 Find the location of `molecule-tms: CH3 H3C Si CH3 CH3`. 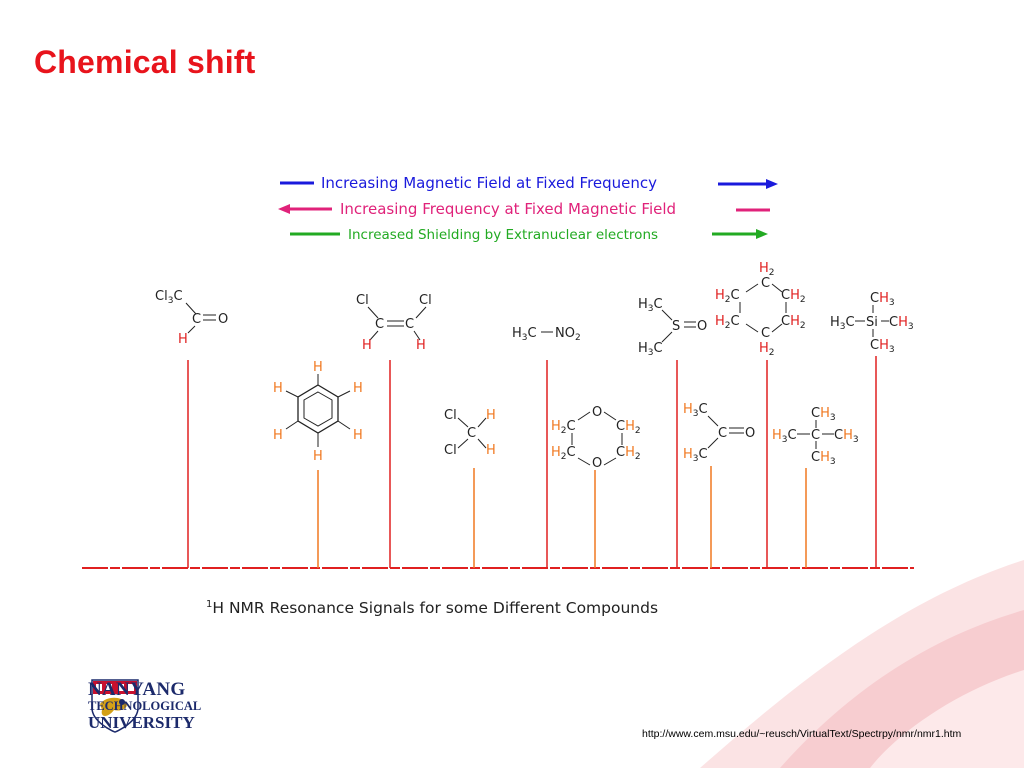

molecule-tms: CH3 H3C Si CH3 CH3 is located at coordinates (872, 323).